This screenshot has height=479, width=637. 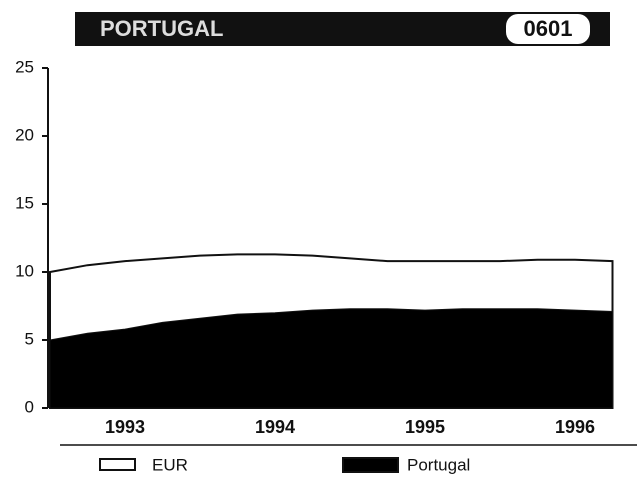 What do you see at coordinates (275, 427) in the screenshot?
I see `x-tick-label: 1994` at bounding box center [275, 427].